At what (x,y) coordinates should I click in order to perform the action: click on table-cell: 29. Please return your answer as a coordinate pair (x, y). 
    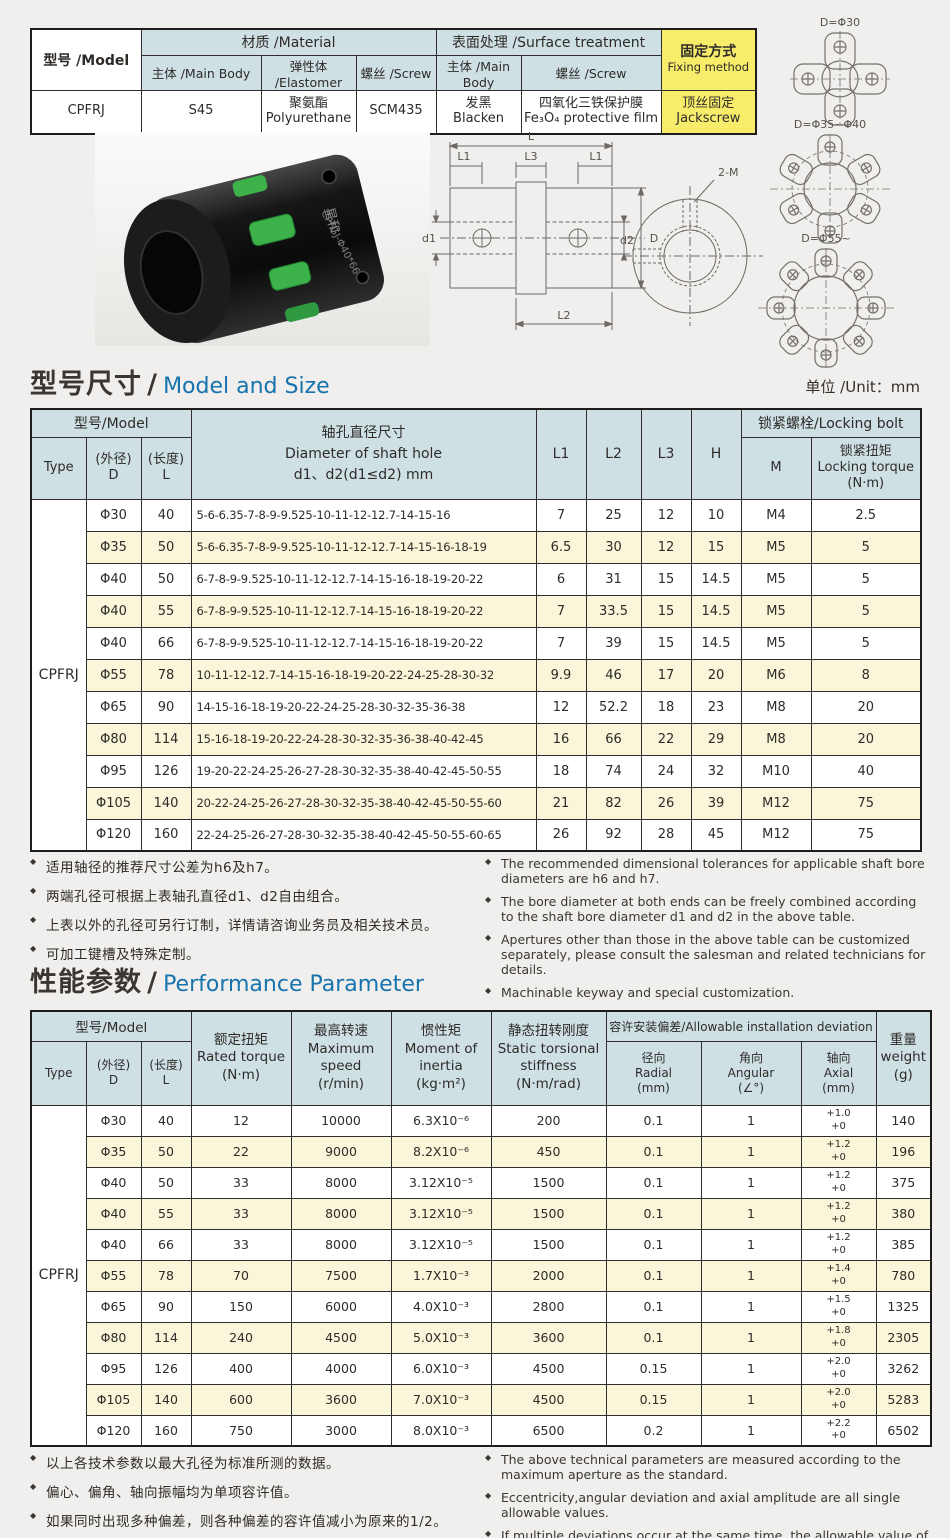
    Looking at the image, I should click on (716, 739).